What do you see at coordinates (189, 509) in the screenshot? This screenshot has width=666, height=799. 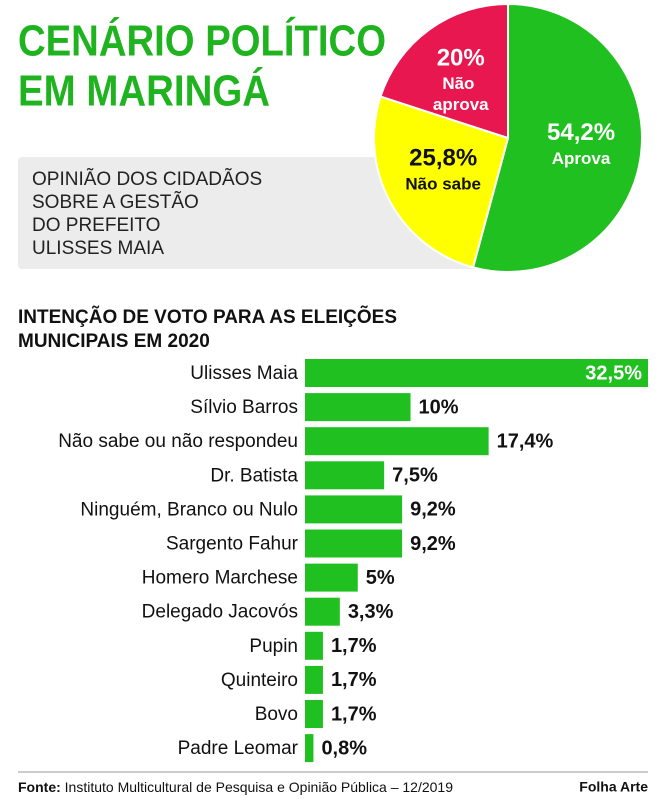 I see `category-label: Ninguém, Branco ou Nulo` at bounding box center [189, 509].